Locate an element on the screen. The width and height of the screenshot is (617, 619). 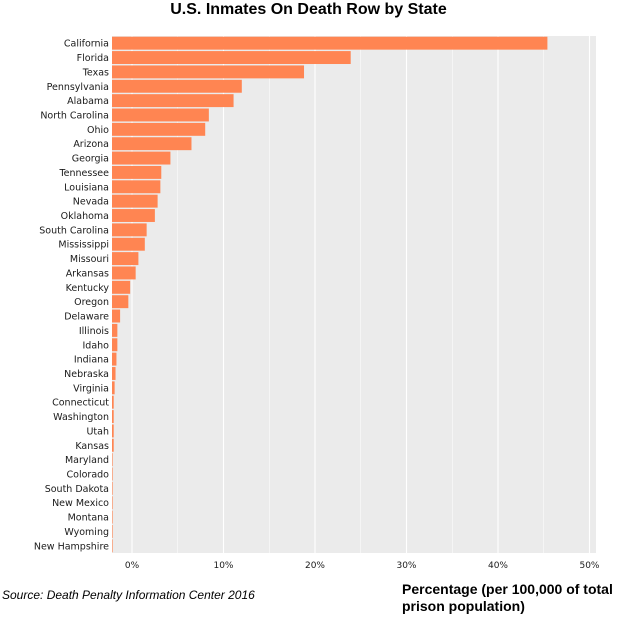
bar-nebraska is located at coordinates (114, 373).